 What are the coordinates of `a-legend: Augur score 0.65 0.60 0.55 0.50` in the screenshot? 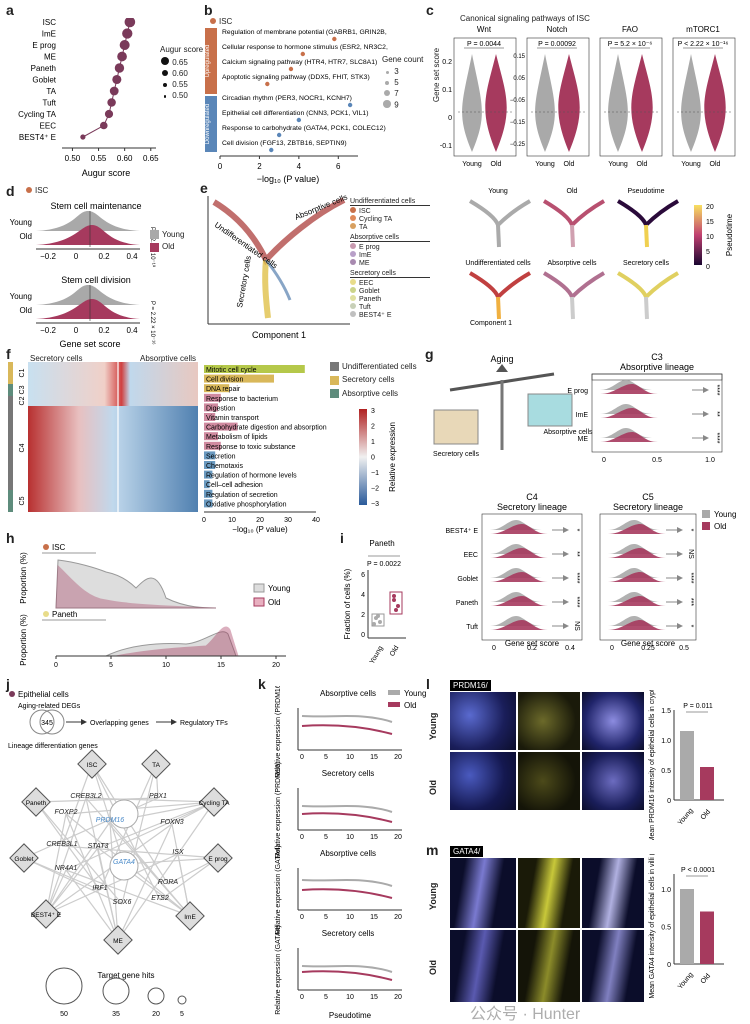 It's located at (185, 73).